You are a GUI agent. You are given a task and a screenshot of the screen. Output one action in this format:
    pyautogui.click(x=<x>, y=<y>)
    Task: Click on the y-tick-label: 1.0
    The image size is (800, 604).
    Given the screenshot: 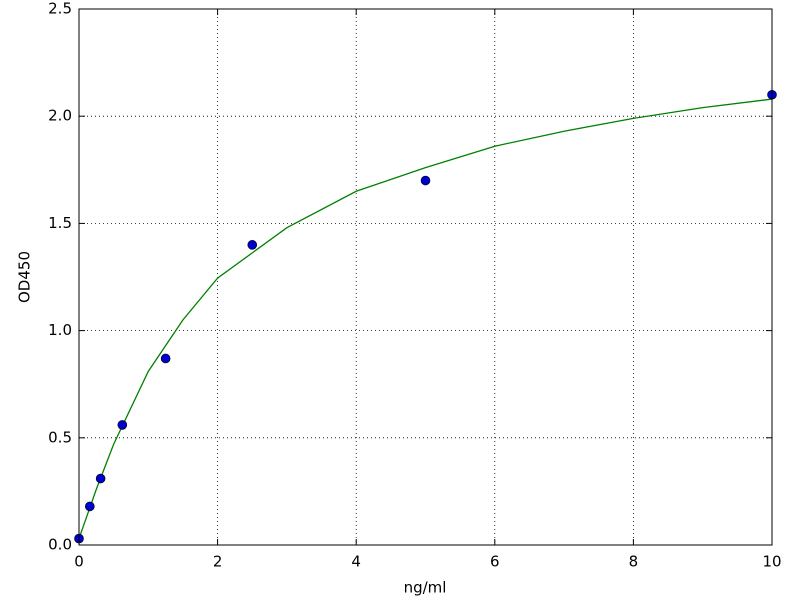 What is the action you would take?
    pyautogui.click(x=60, y=330)
    